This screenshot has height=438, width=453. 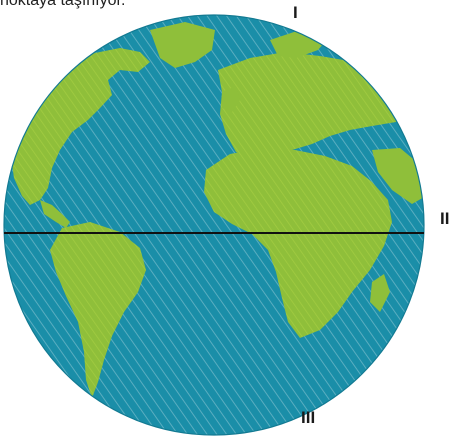 I want to click on marker-south: III, so click(x=308, y=417).